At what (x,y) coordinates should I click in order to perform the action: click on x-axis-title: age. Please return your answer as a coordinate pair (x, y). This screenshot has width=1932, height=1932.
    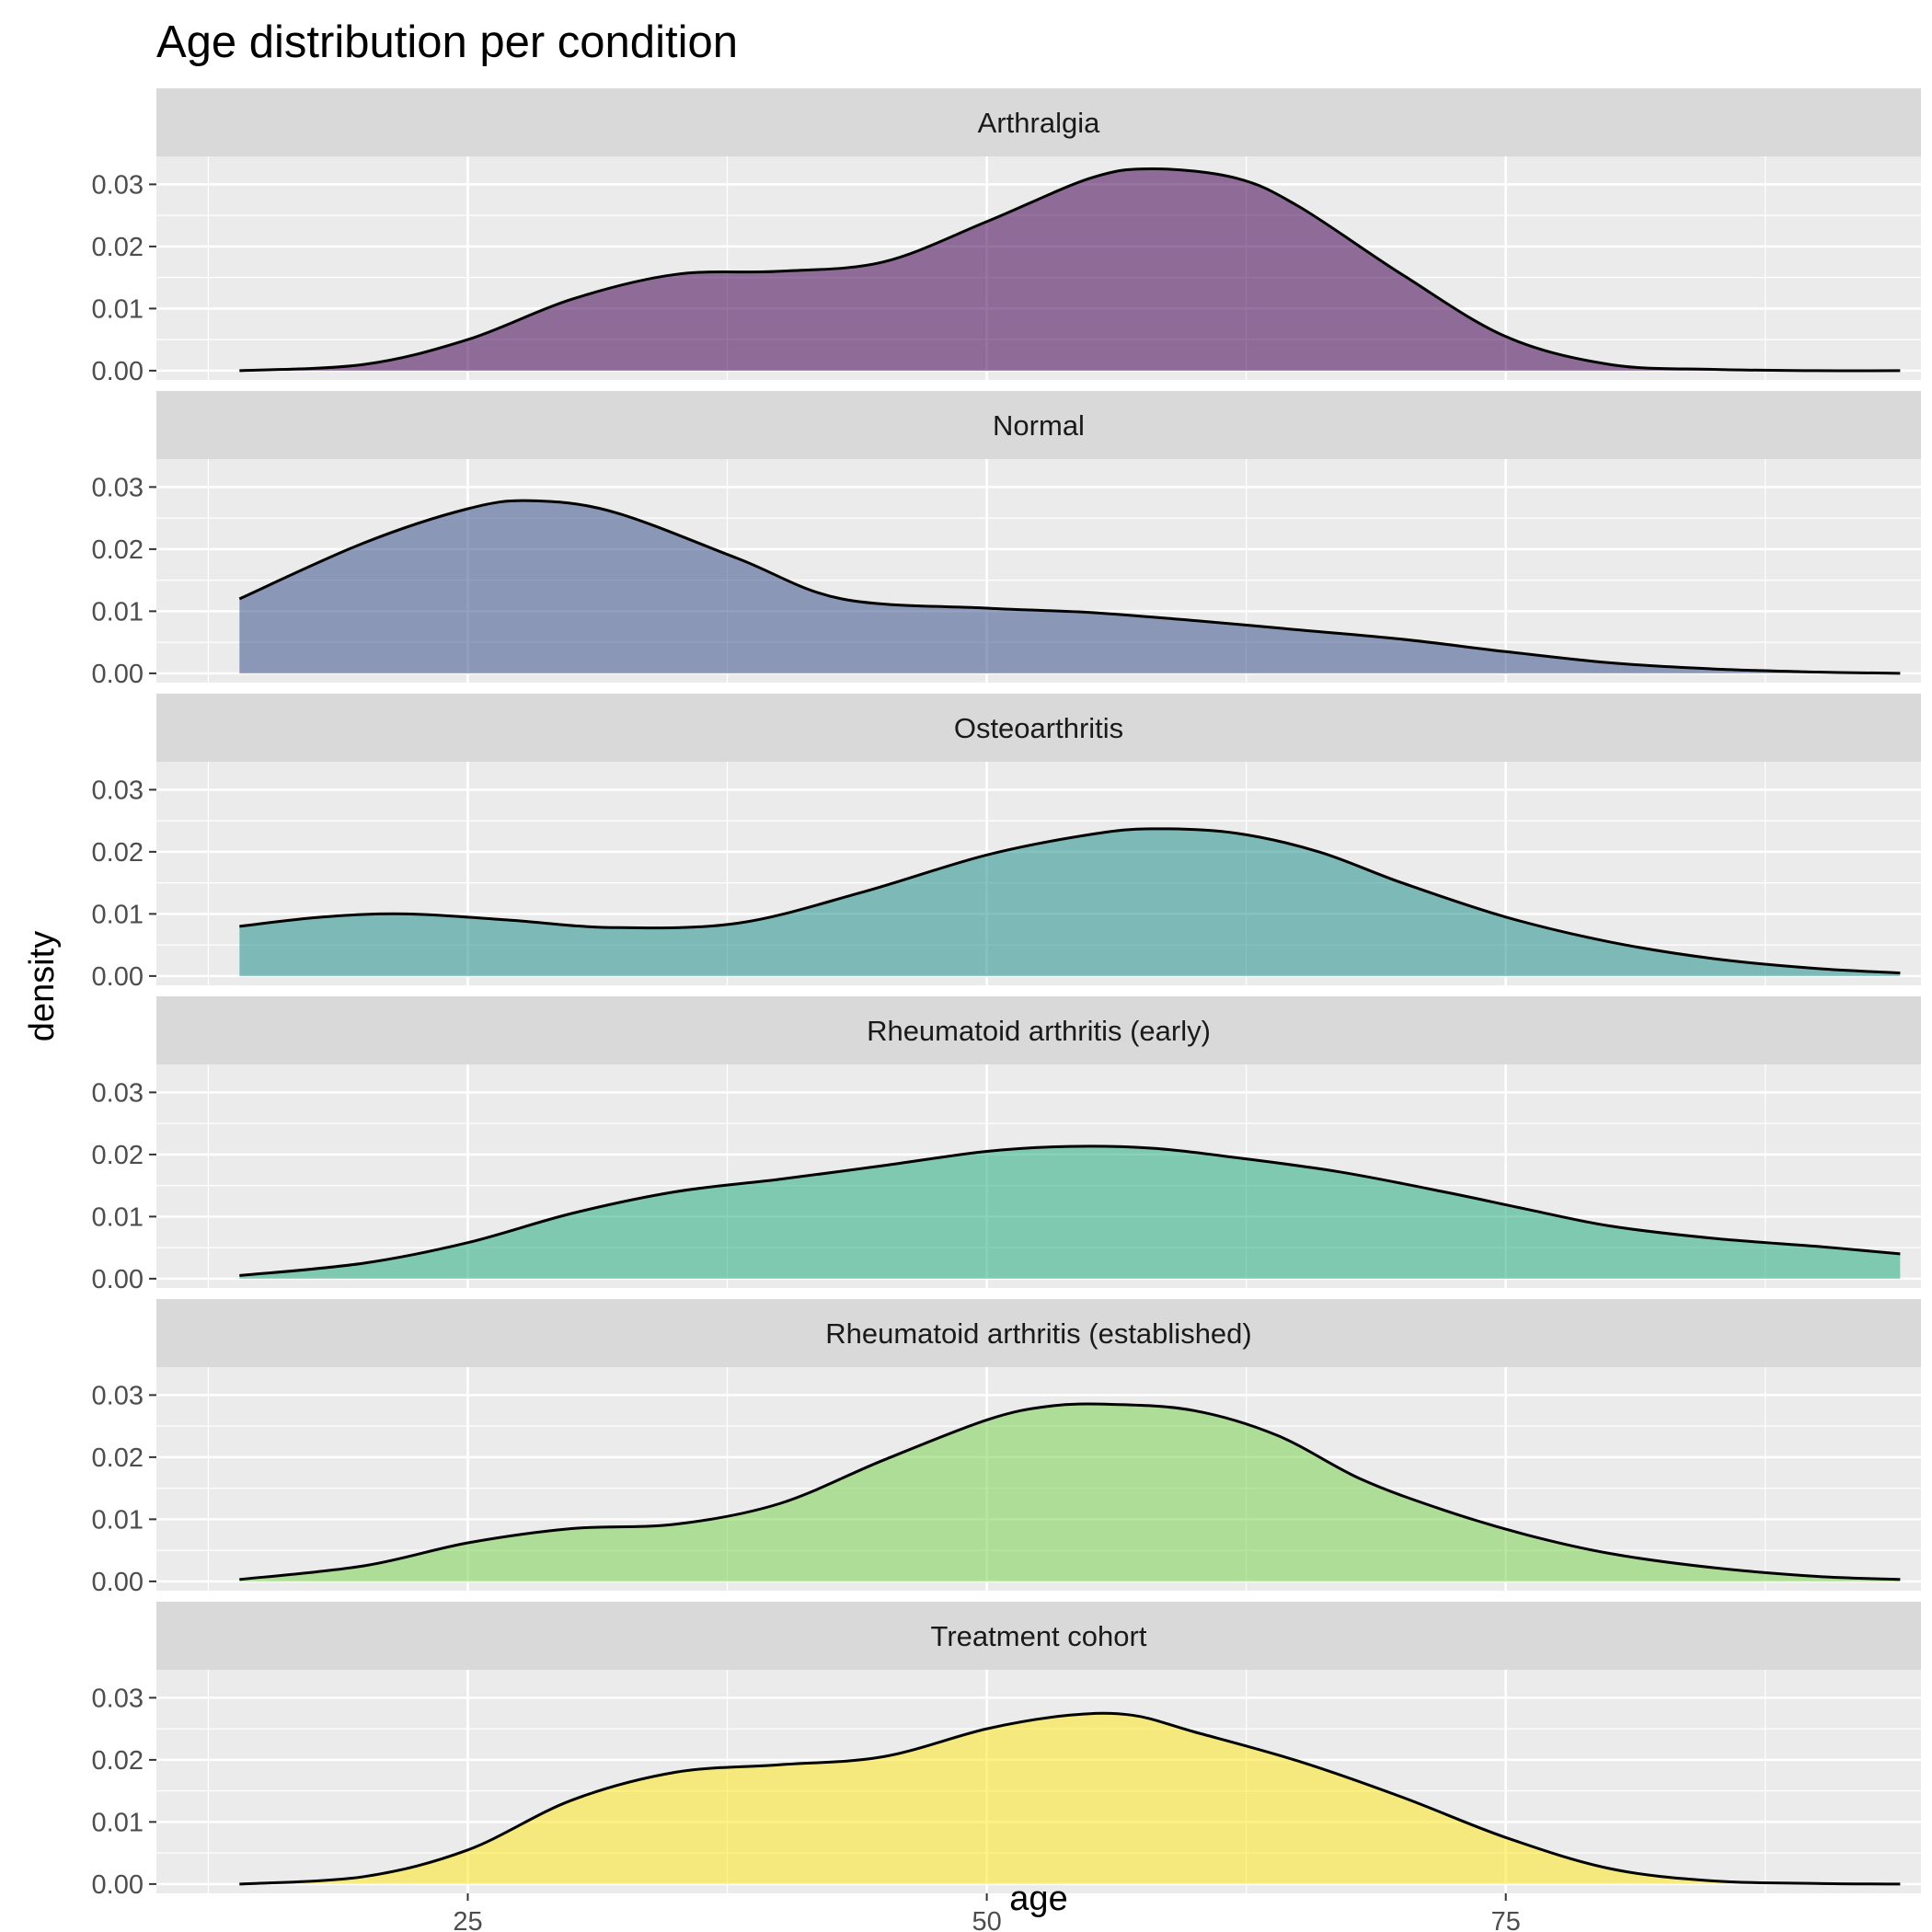
    Looking at the image, I should click on (1038, 1899).